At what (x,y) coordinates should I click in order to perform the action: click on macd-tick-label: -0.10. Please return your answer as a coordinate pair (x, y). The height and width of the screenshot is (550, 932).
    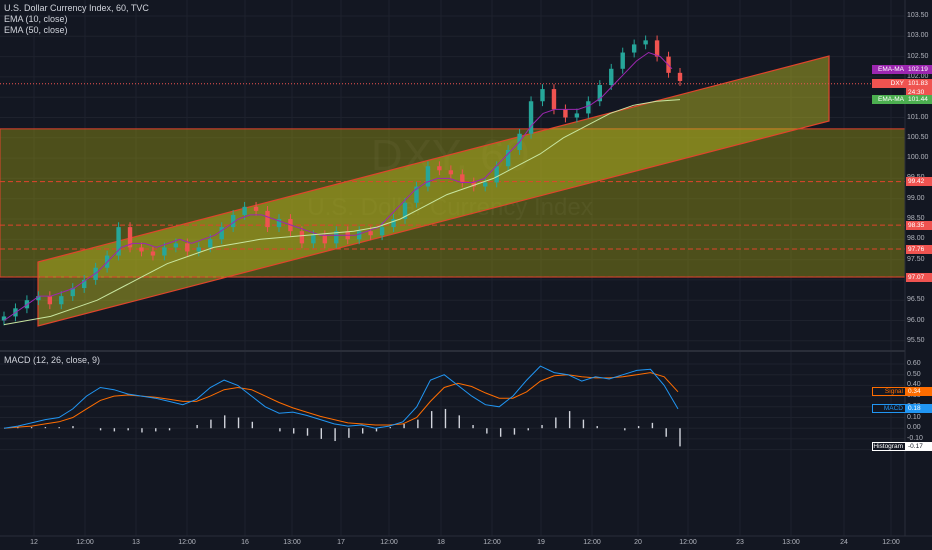
    Looking at the image, I should click on (915, 438).